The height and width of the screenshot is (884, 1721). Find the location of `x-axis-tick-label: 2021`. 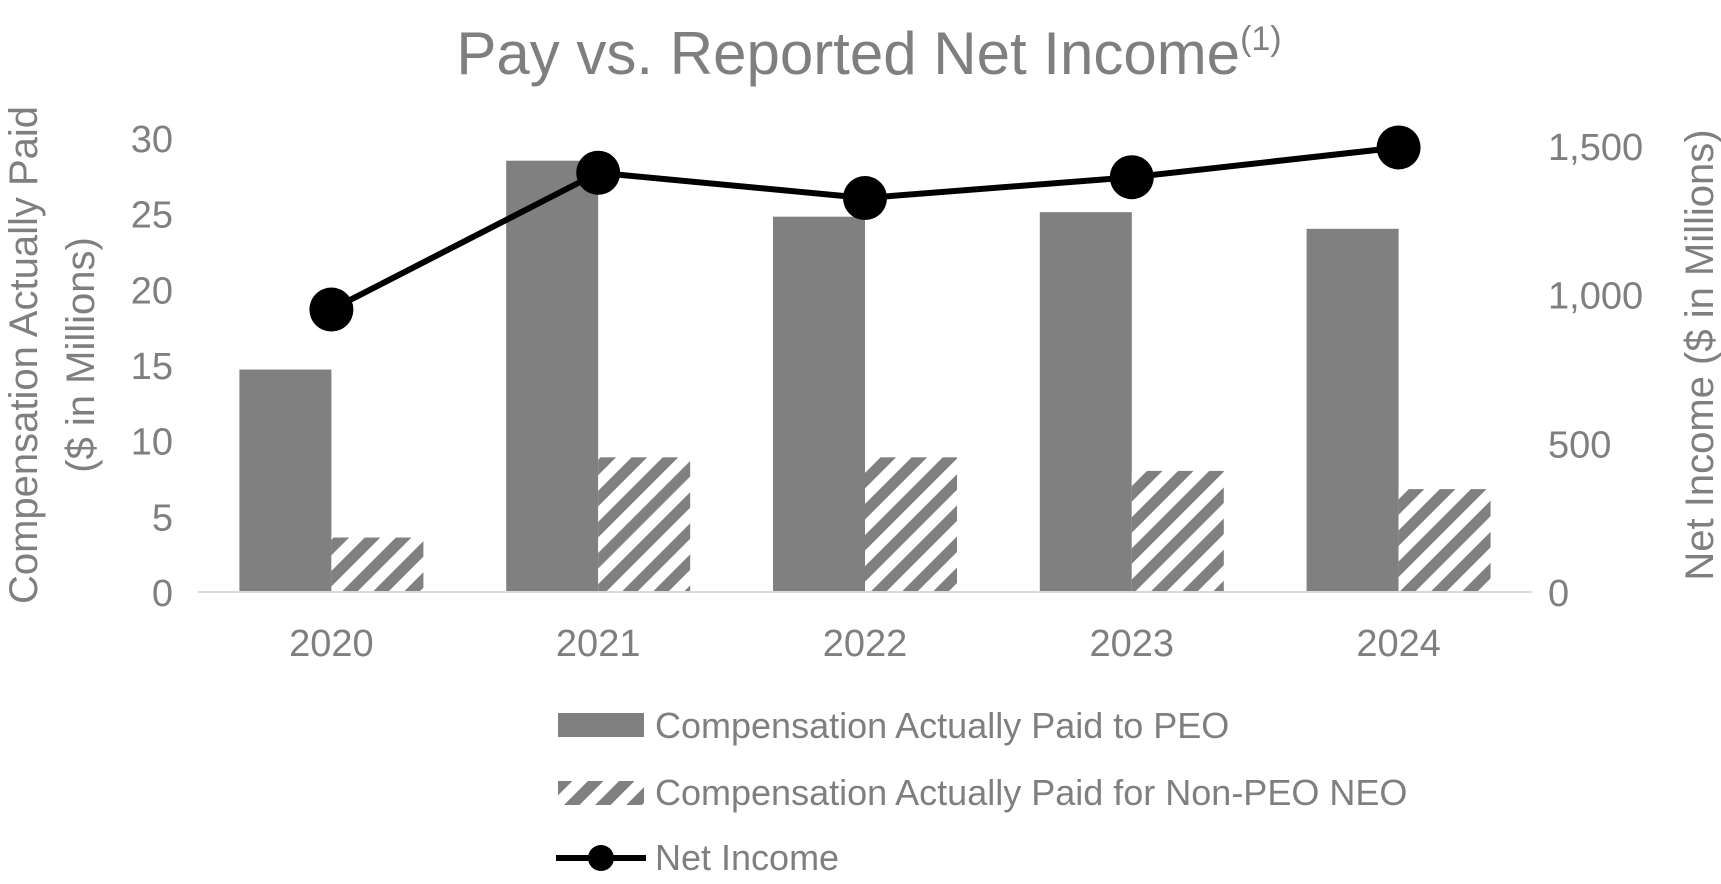

x-axis-tick-label: 2021 is located at coordinates (598, 644).